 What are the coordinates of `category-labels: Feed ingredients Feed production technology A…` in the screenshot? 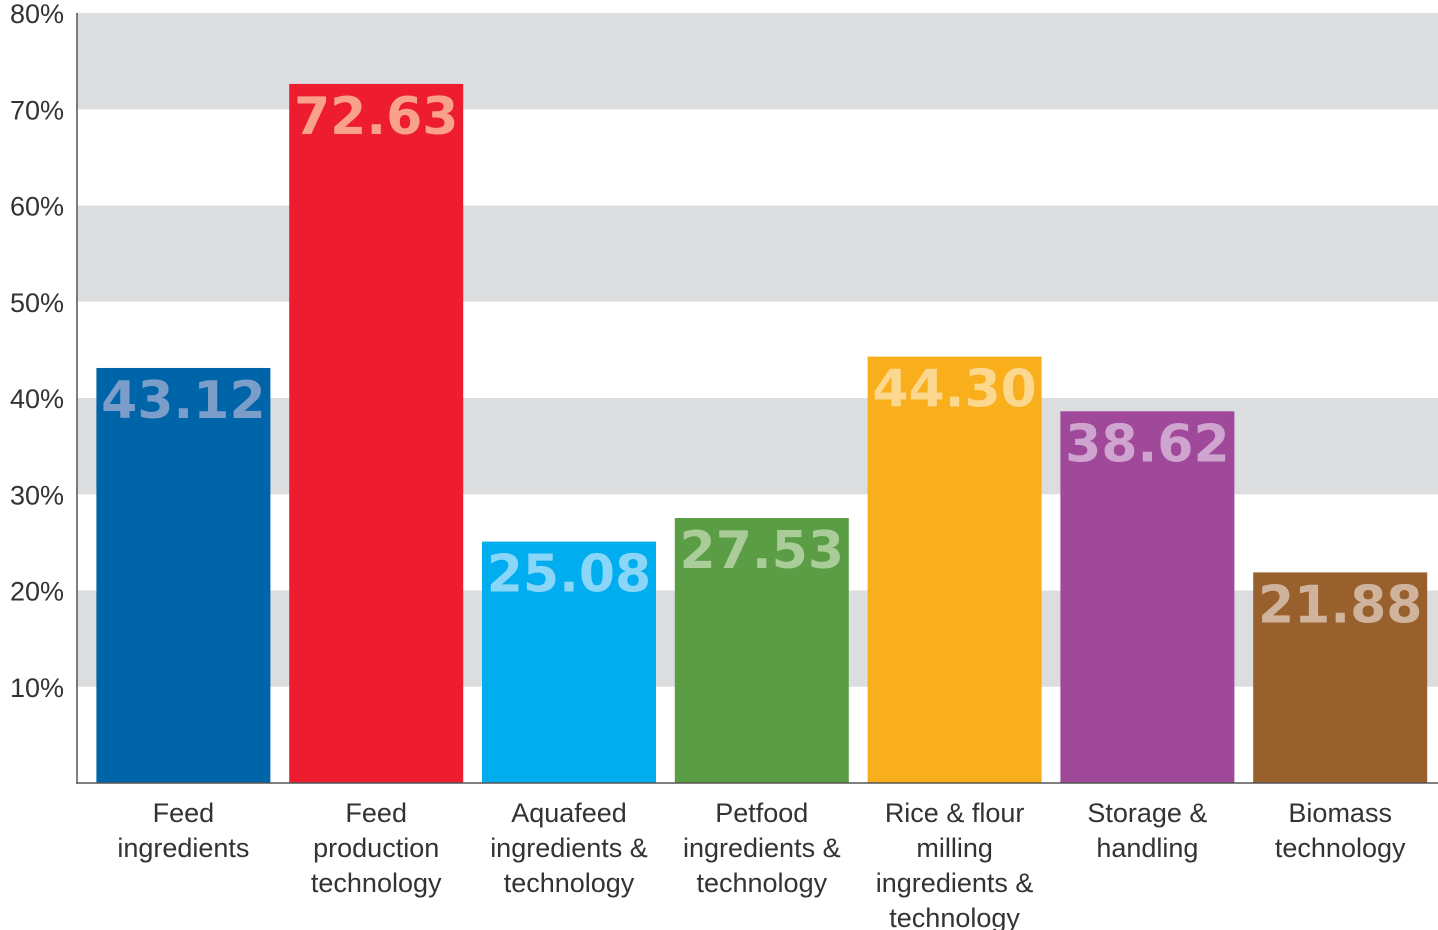 It's located at (761, 864).